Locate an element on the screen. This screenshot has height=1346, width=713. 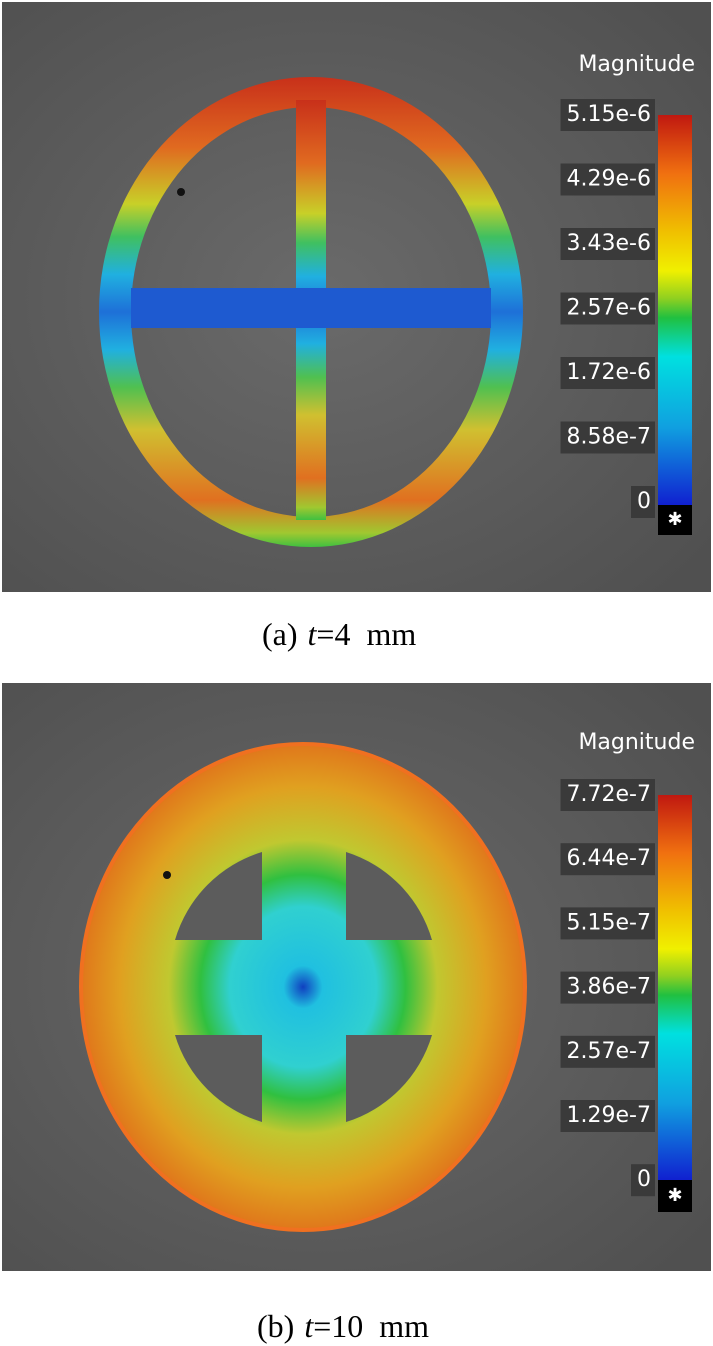
legend-label: 1.72e-6 is located at coordinates (609, 372).